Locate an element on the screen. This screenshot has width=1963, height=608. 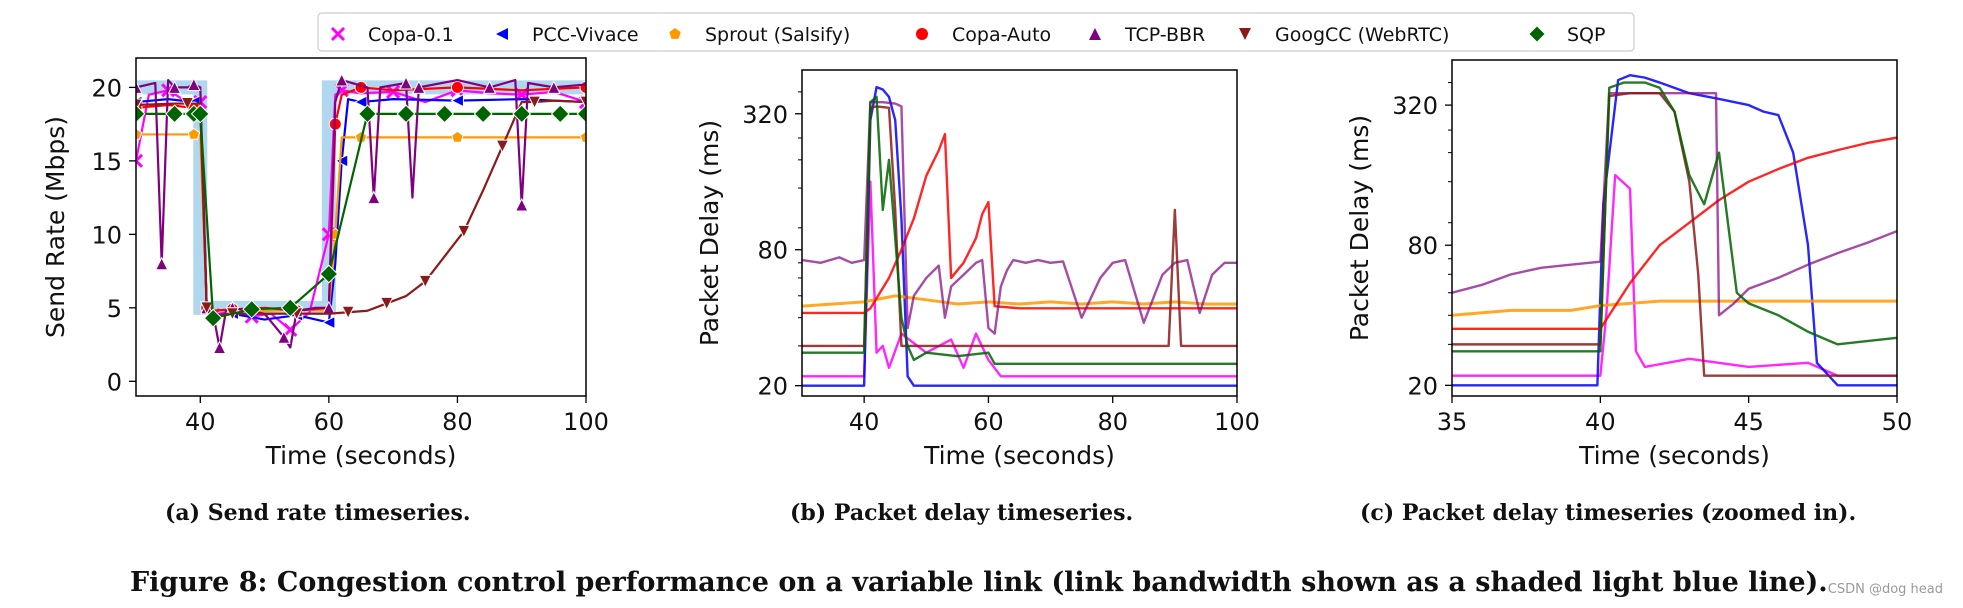
x-tick-label: 50 is located at coordinates (1897, 422).